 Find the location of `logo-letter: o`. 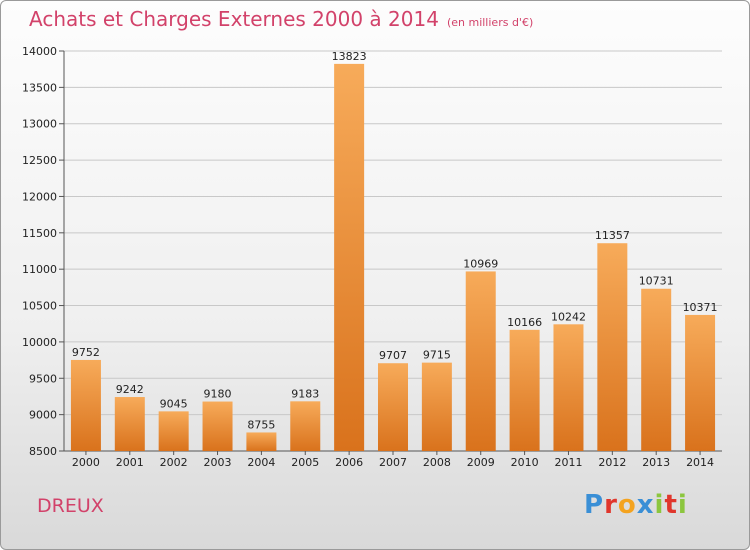

logo-letter: o is located at coordinates (627, 505).